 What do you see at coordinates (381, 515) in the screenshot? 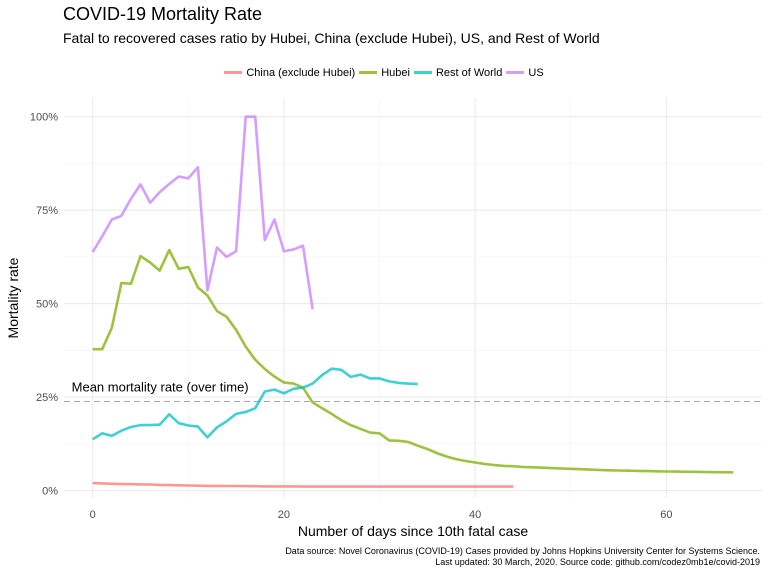
I see `x-axis-ticks: 0 20 40 60` at bounding box center [381, 515].